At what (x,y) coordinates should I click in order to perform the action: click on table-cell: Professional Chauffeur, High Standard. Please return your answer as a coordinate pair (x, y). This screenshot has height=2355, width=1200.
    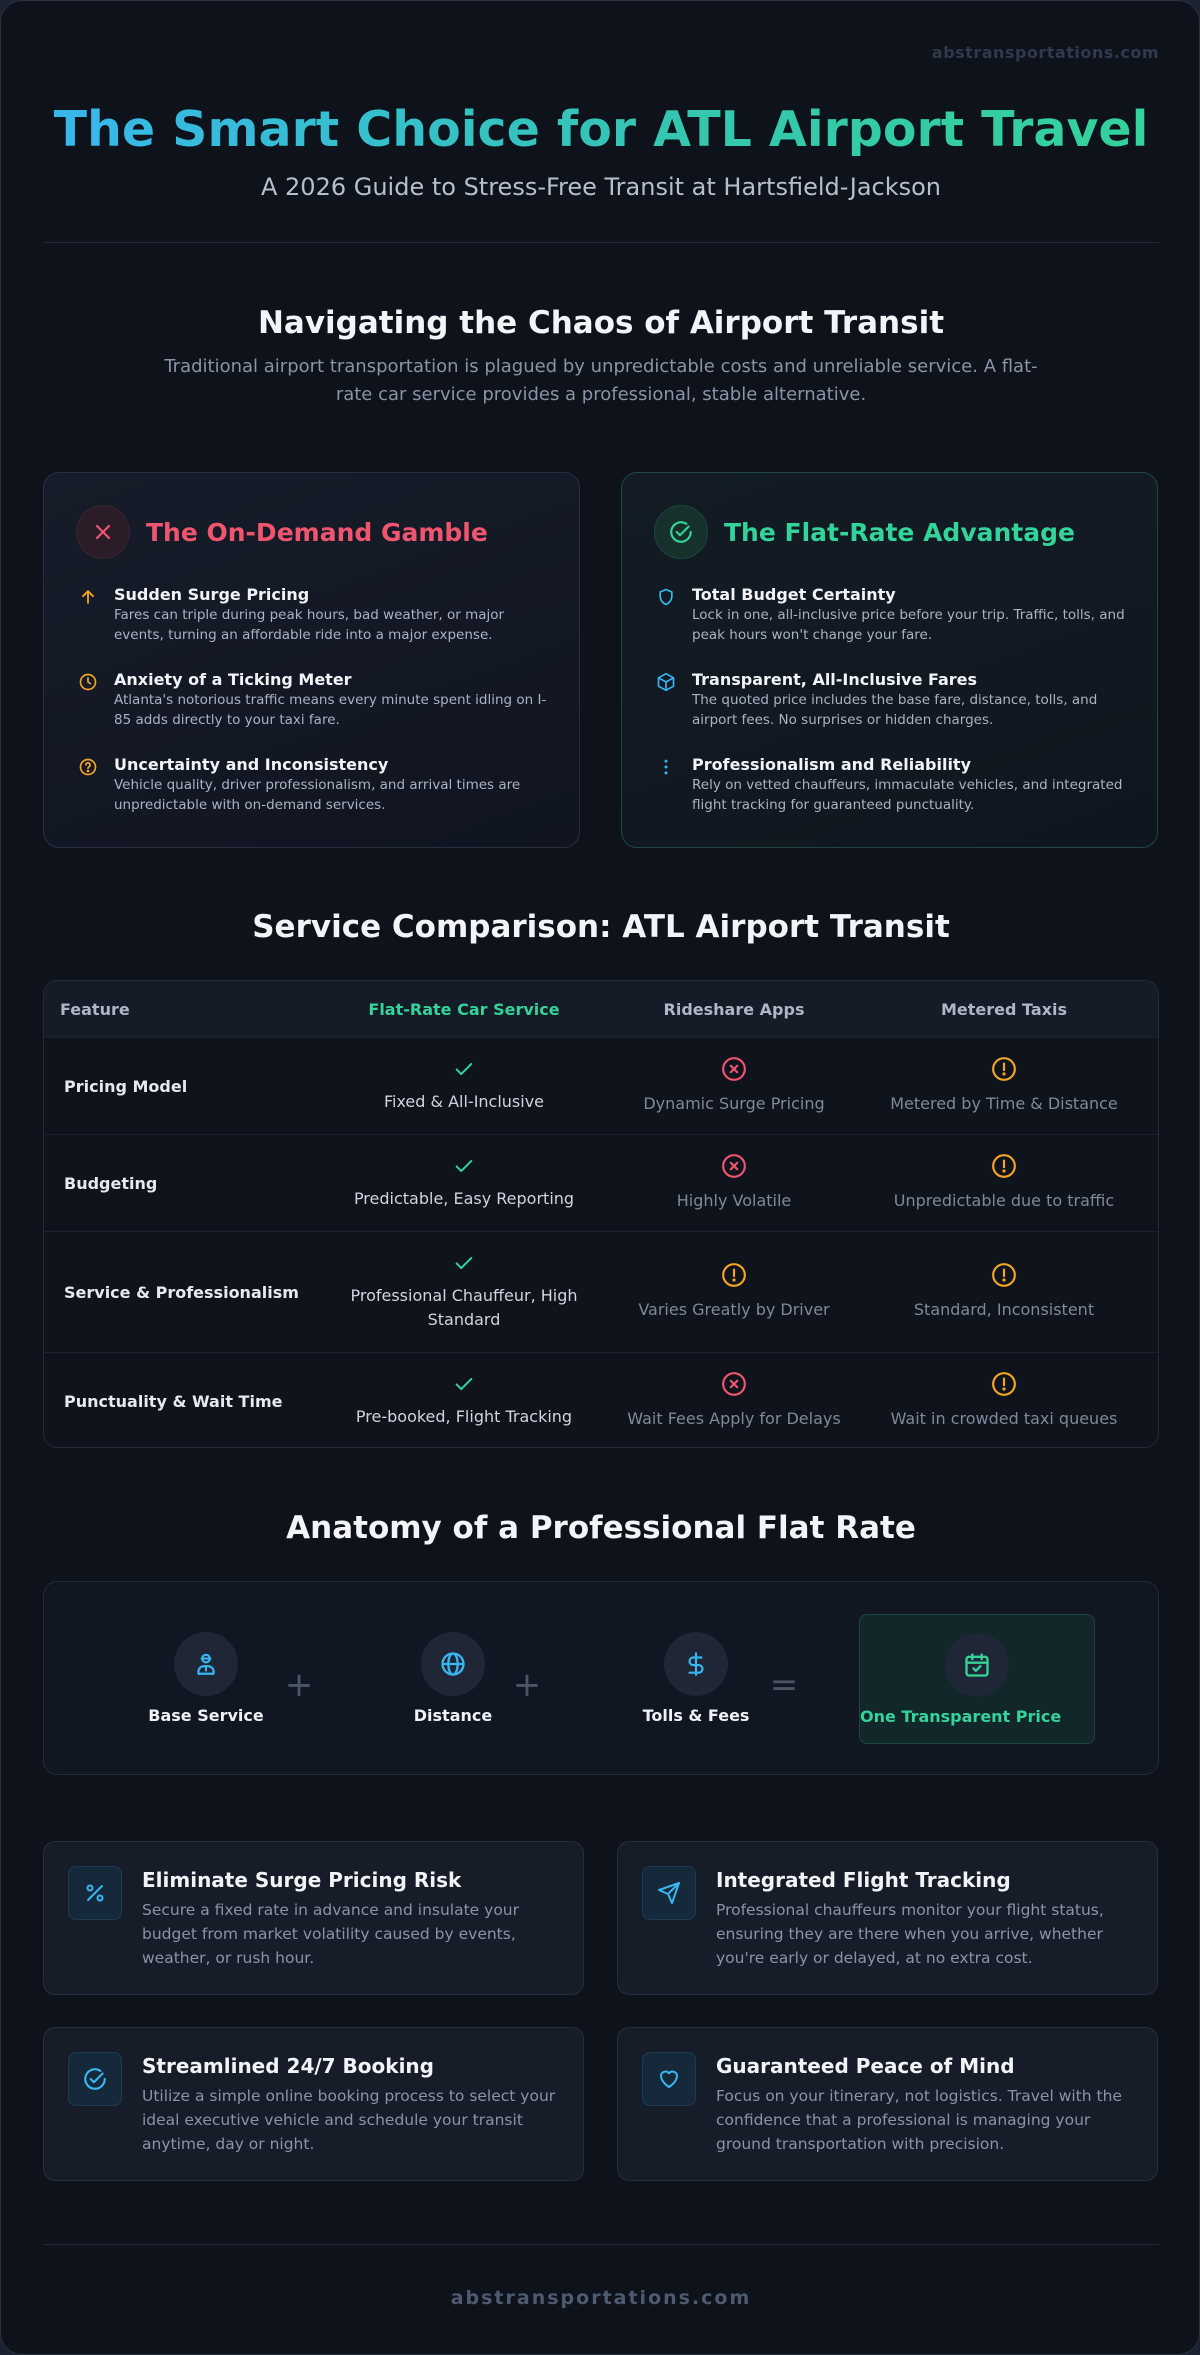
    Looking at the image, I should click on (464, 1292).